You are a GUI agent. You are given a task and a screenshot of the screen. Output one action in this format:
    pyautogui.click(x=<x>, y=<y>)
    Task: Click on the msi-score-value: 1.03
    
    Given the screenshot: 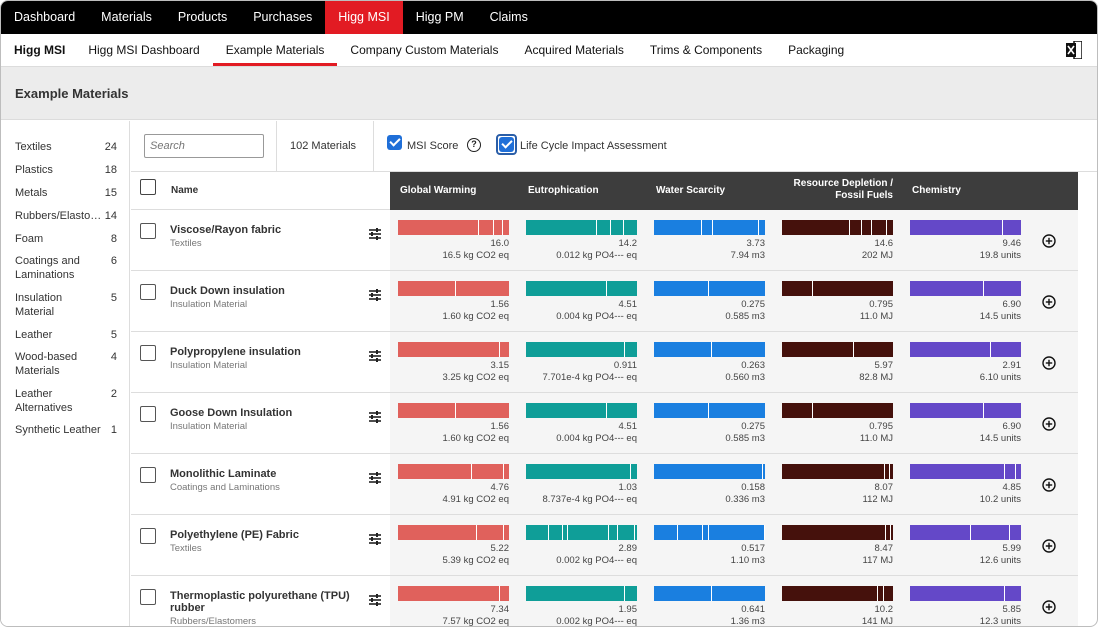 What is the action you would take?
    pyautogui.click(x=628, y=487)
    